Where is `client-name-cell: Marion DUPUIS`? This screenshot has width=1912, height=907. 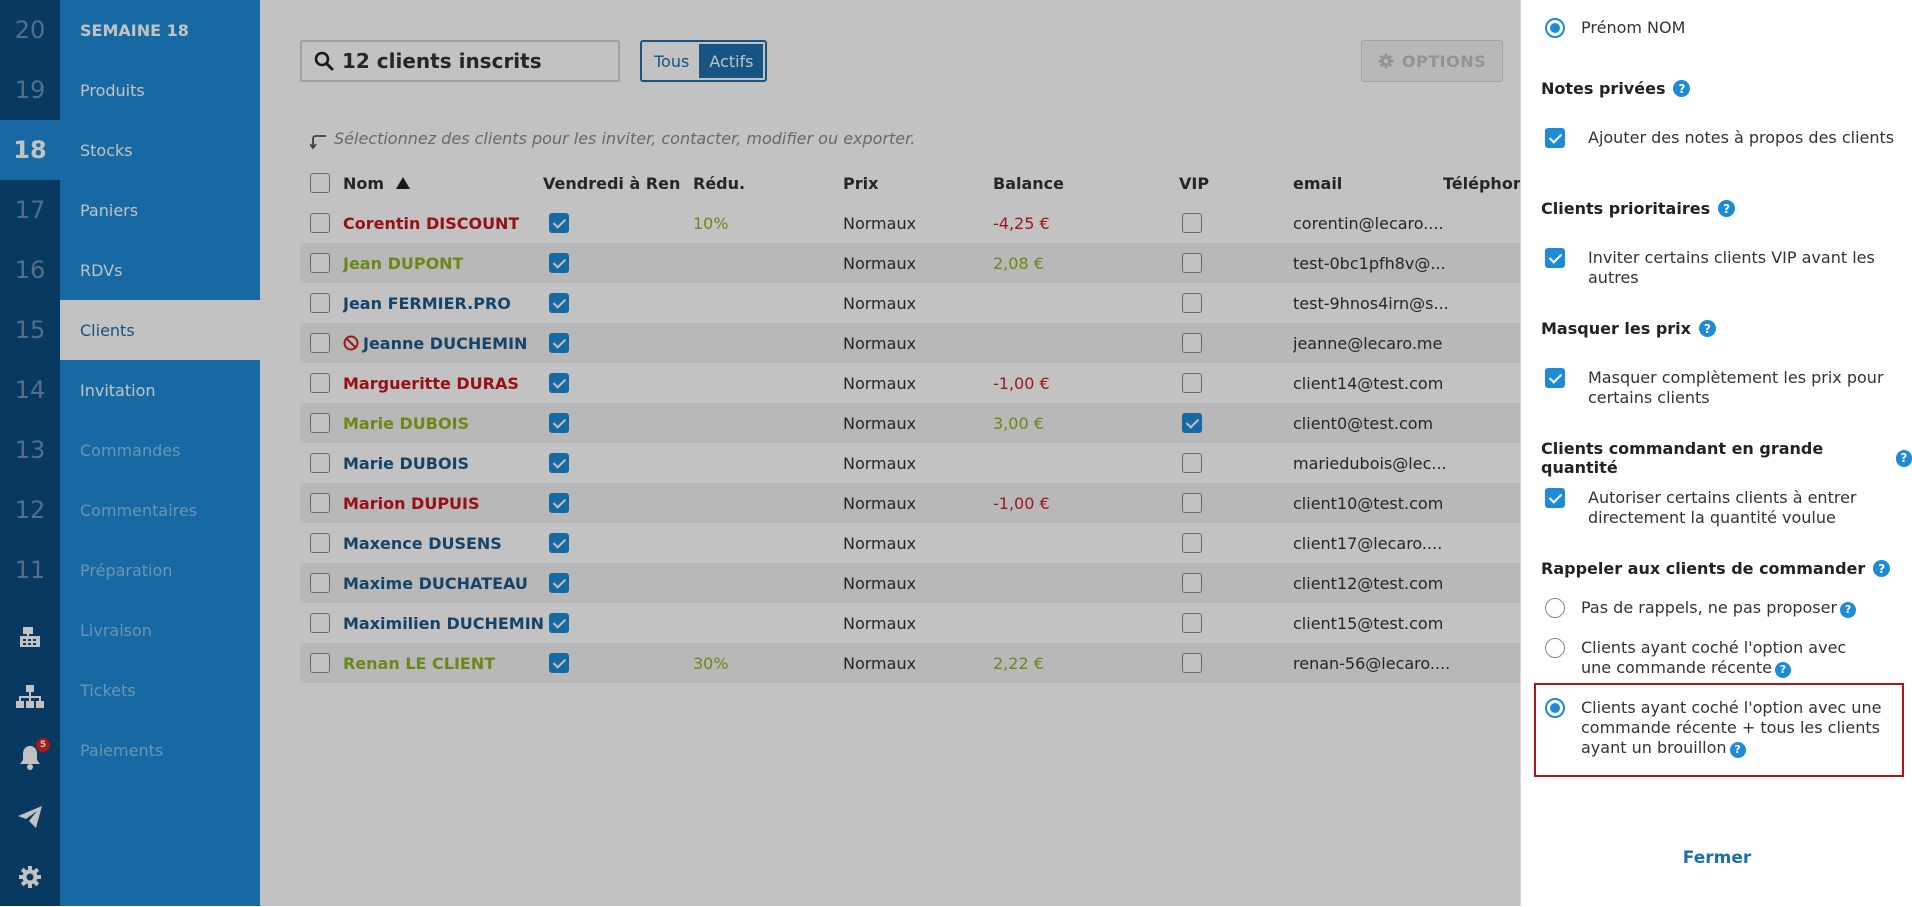
client-name-cell: Marion DUPUIS is located at coordinates (411, 503).